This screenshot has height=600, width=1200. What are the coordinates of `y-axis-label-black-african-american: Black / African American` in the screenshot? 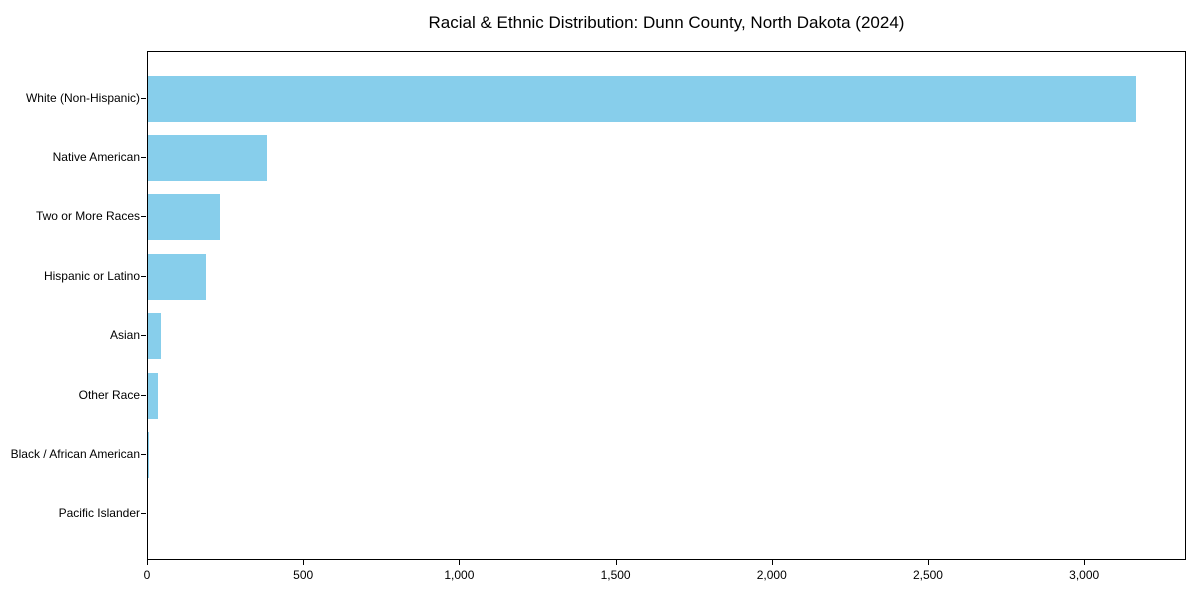 It's located at (75, 453).